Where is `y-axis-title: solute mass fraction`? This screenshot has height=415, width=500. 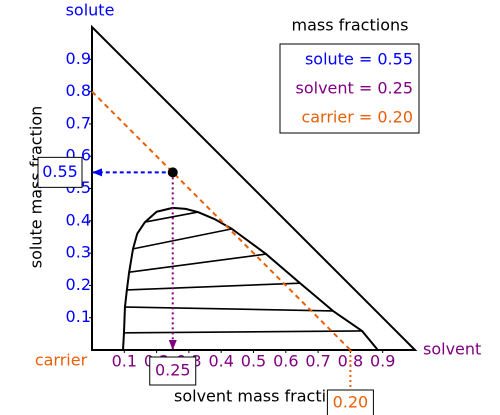 y-axis-title: solute mass fraction is located at coordinates (36, 187).